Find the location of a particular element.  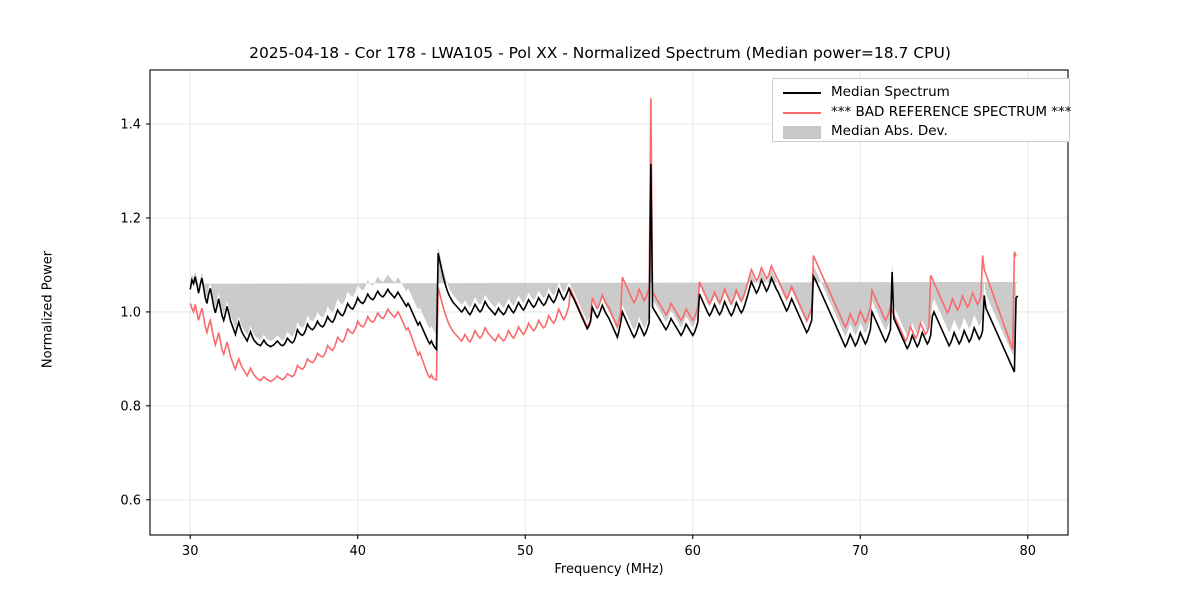

legend-item-median-abs-dev: Median Abs. Dev. is located at coordinates (922, 132).